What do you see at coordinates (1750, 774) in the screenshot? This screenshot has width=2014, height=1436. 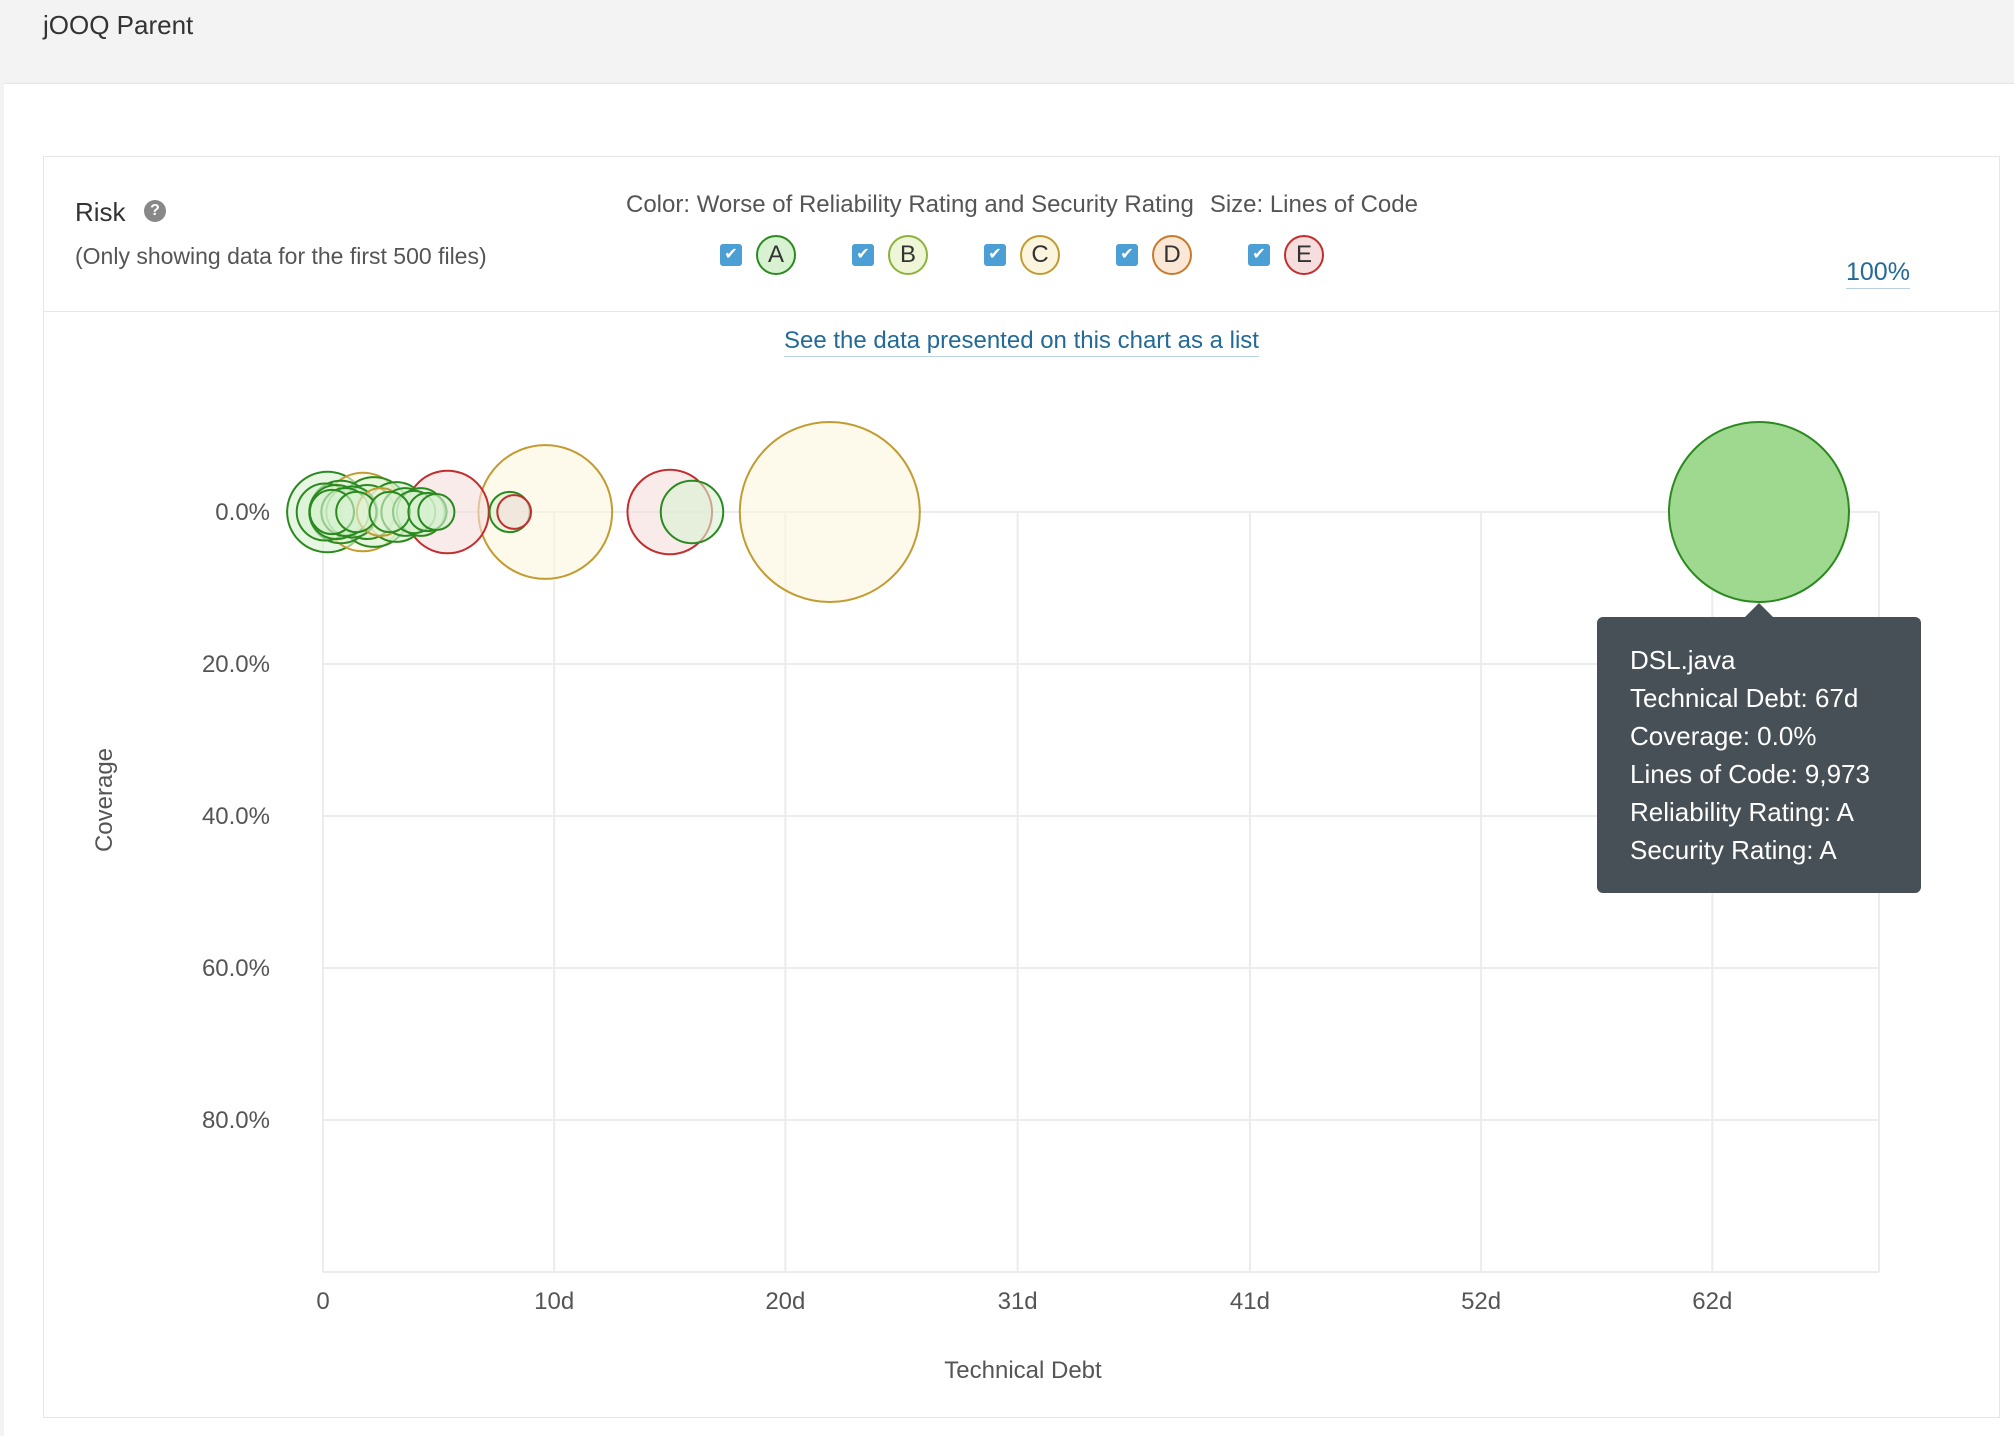 I see `tooltip-lines-of-code: Lines of Code: 9,973` at bounding box center [1750, 774].